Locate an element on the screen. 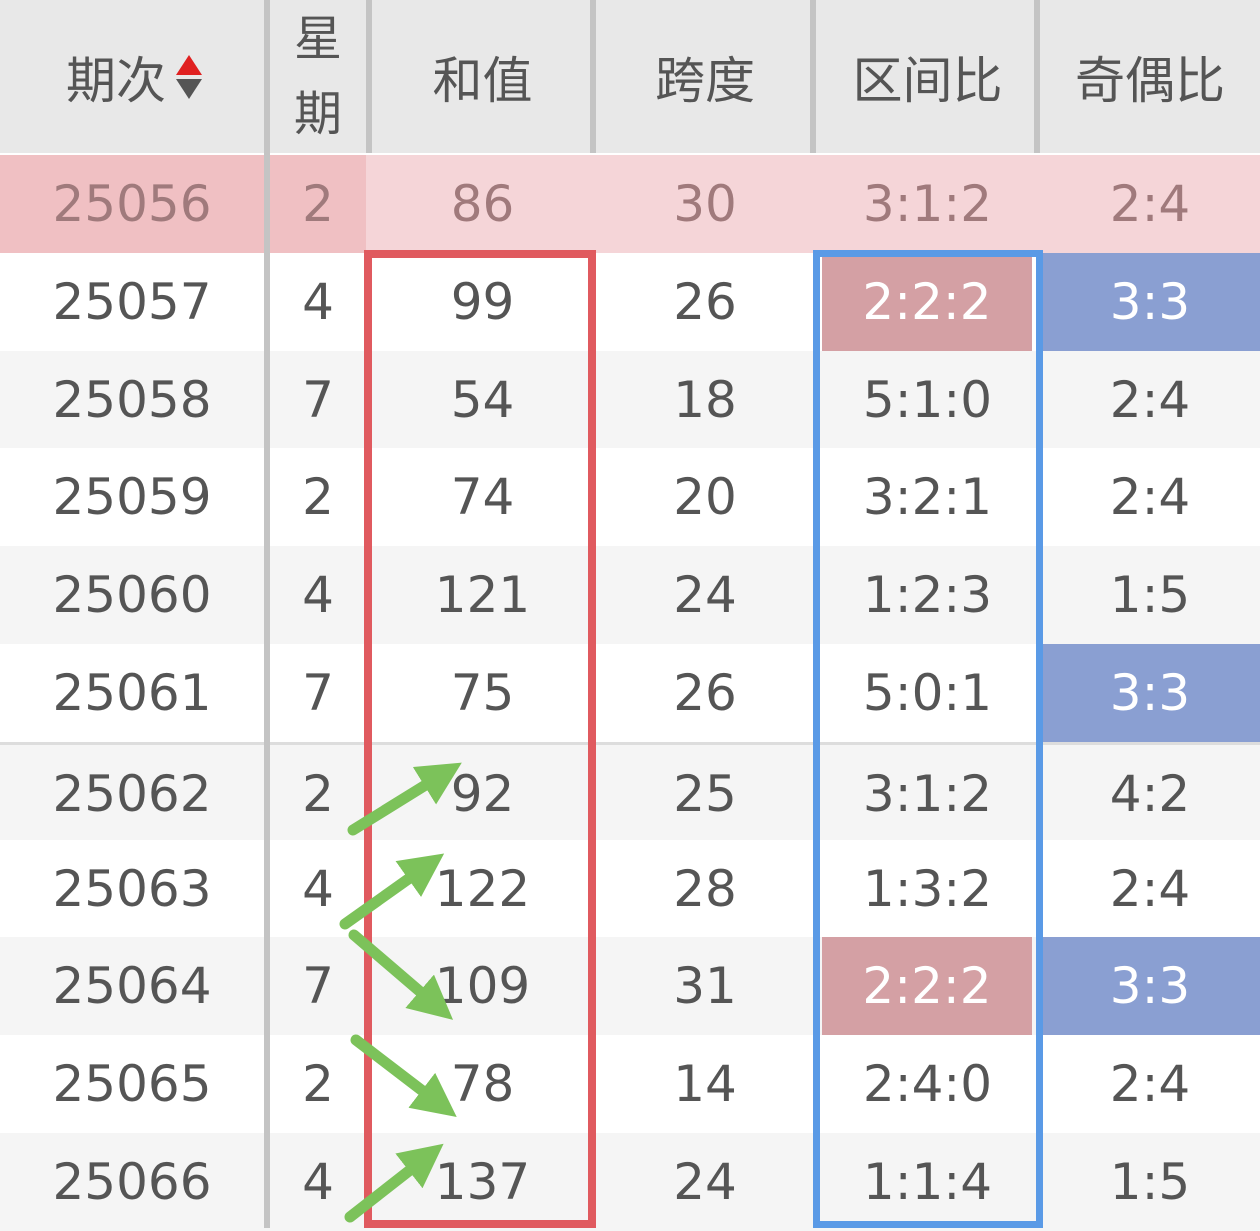  span-cell: 30 is located at coordinates (705, 204).